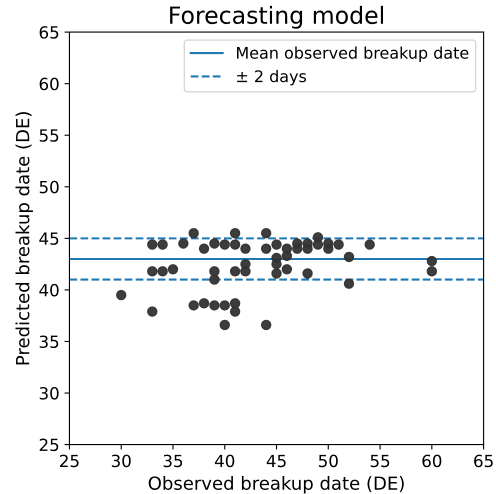  Describe the element at coordinates (432, 461) in the screenshot. I see `x-tick-label: 60` at that location.